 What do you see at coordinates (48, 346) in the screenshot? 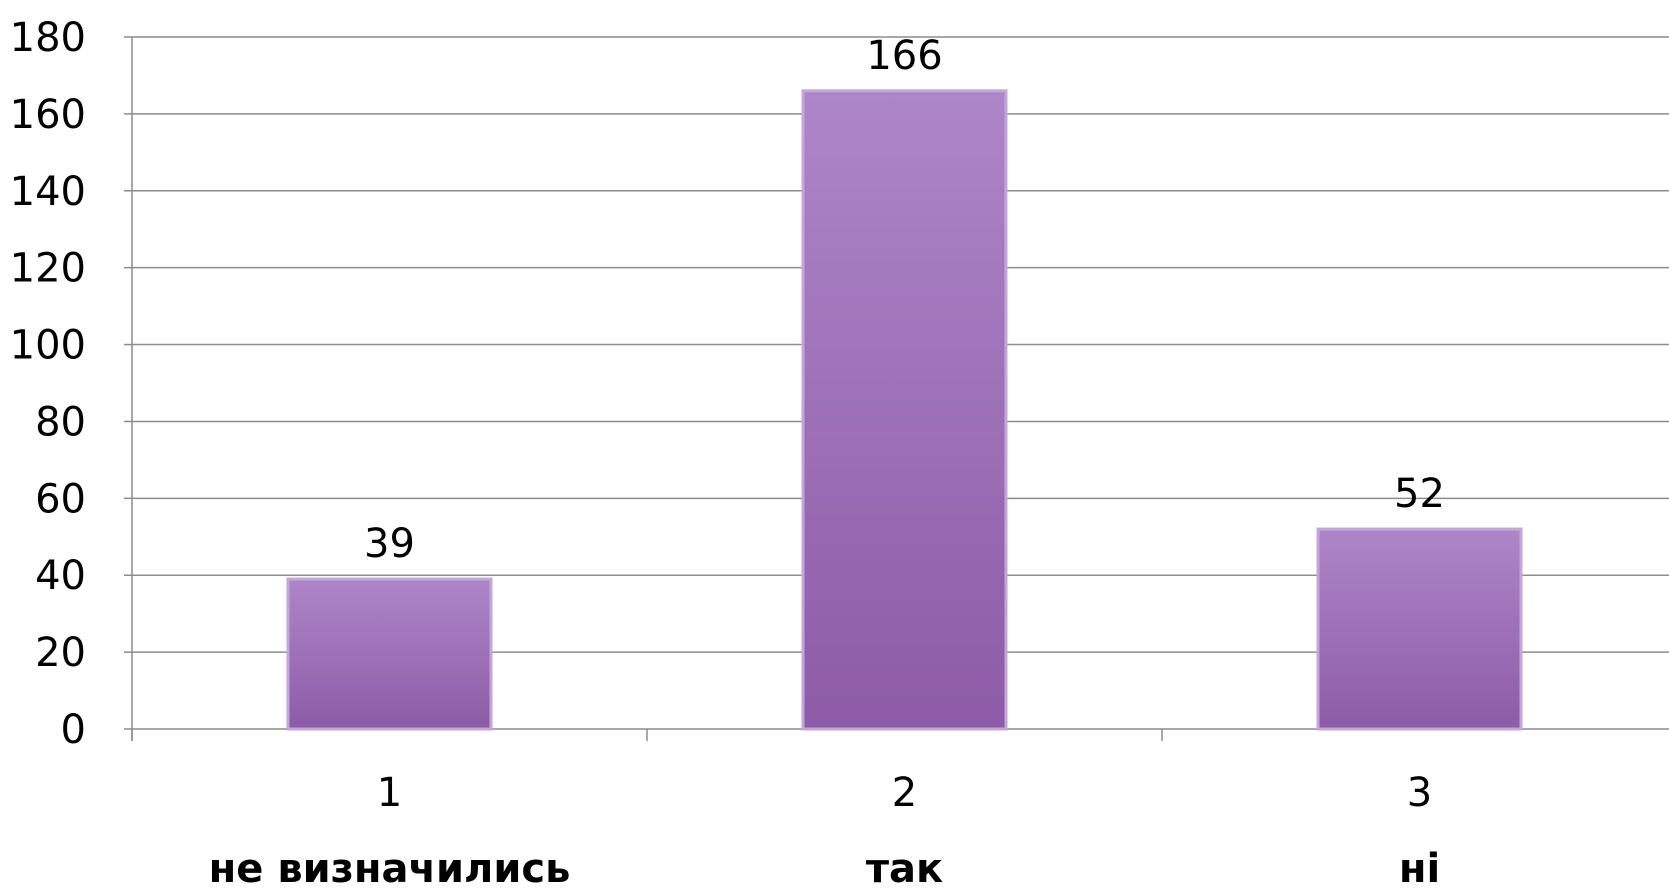
I see `y-tick-label: 100` at bounding box center [48, 346].